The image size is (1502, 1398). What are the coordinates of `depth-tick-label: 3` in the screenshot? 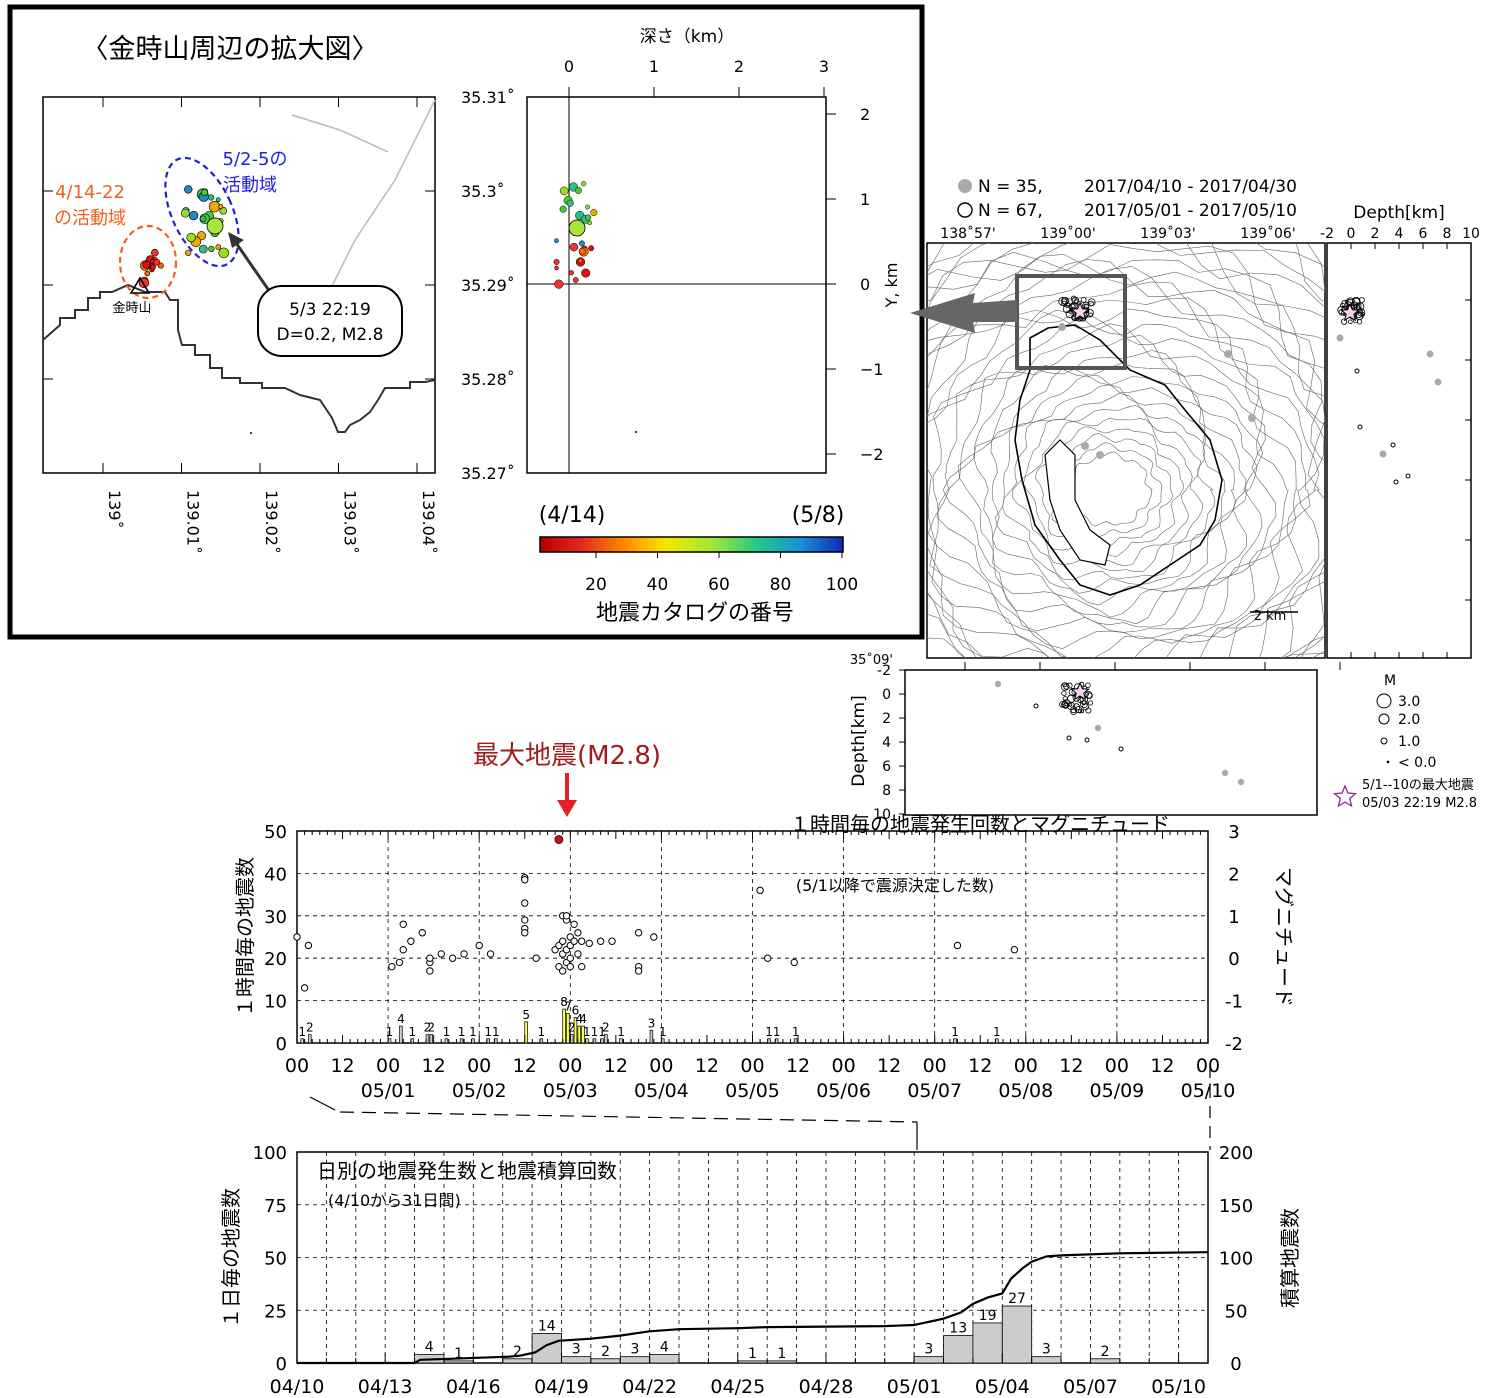 It's located at (824, 66).